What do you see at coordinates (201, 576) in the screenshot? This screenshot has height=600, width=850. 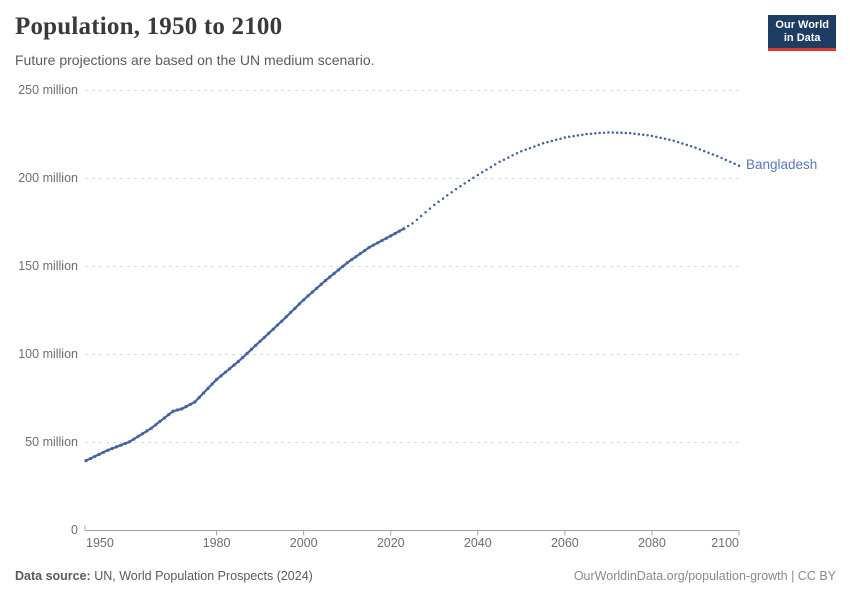 I see `footer-source-text: UN, World Population Prospects (2024)` at bounding box center [201, 576].